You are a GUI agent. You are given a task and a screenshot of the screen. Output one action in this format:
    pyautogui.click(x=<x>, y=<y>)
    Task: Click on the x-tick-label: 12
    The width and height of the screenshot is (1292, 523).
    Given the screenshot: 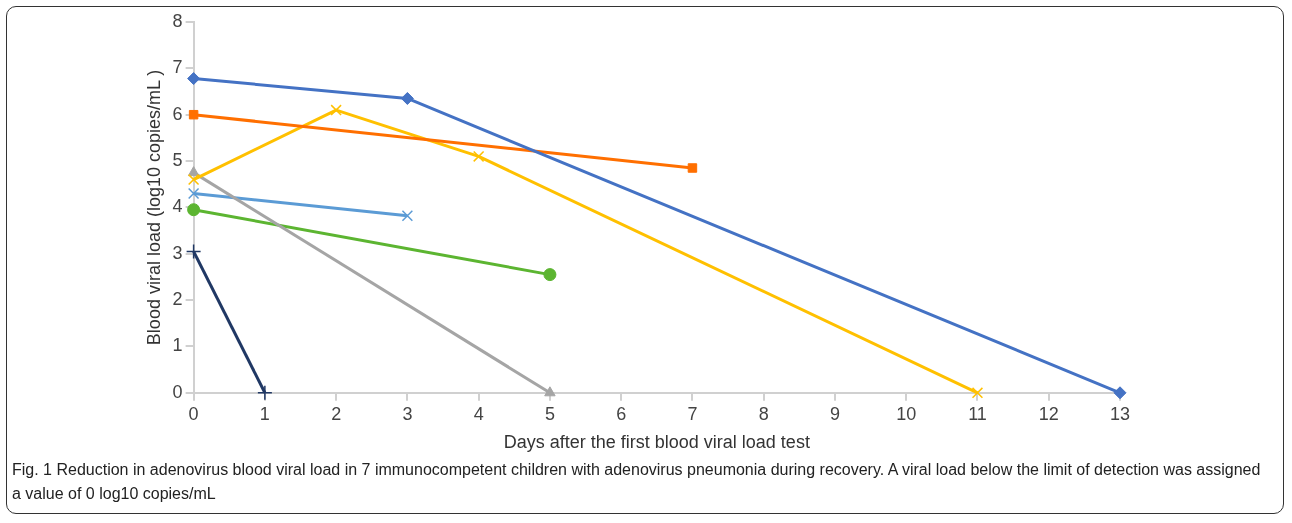 What is the action you would take?
    pyautogui.click(x=1048, y=413)
    